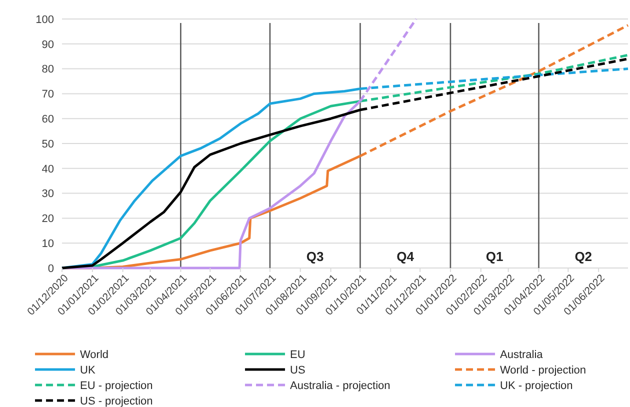 This screenshot has height=407, width=630. Describe the element at coordinates (298, 354) in the screenshot. I see `legend-label: EU` at that location.